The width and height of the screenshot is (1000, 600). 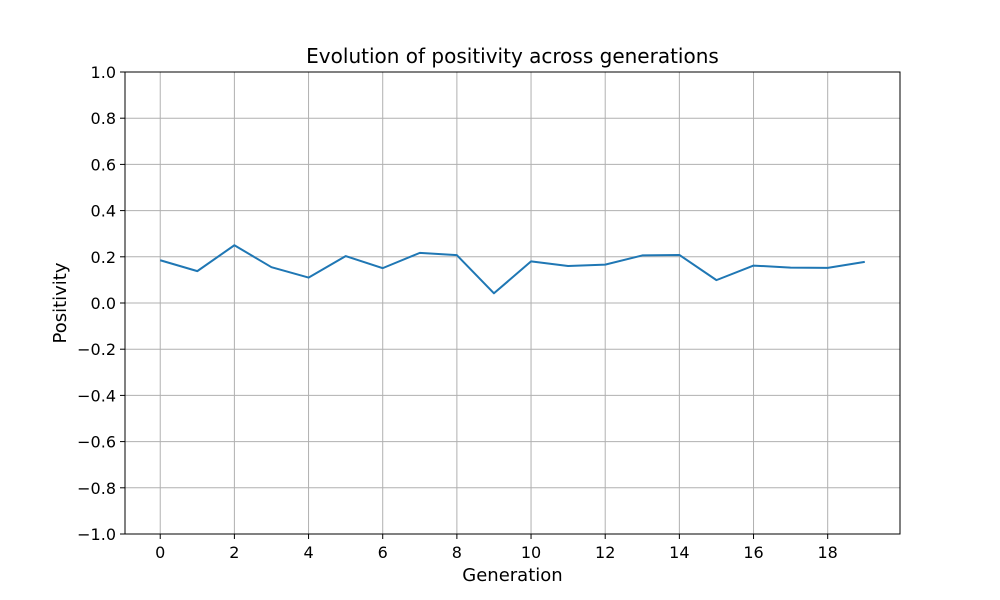 What do you see at coordinates (103, 303) in the screenshot?
I see `y-tick-label: 0.0` at bounding box center [103, 303].